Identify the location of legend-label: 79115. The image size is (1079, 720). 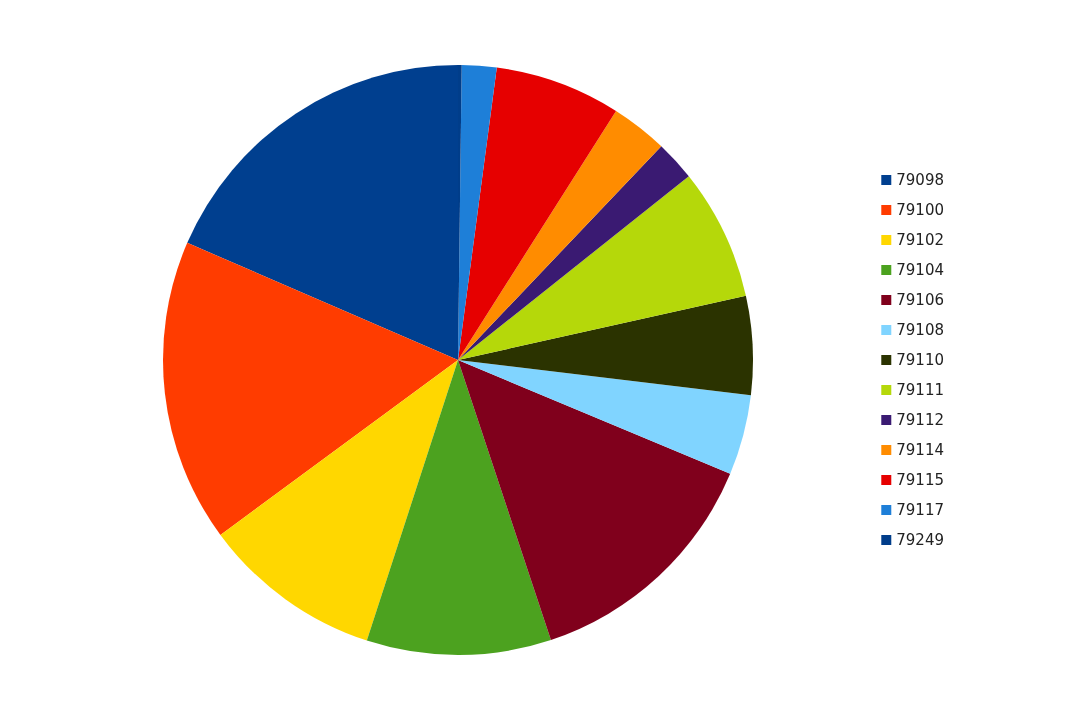
(920, 480).